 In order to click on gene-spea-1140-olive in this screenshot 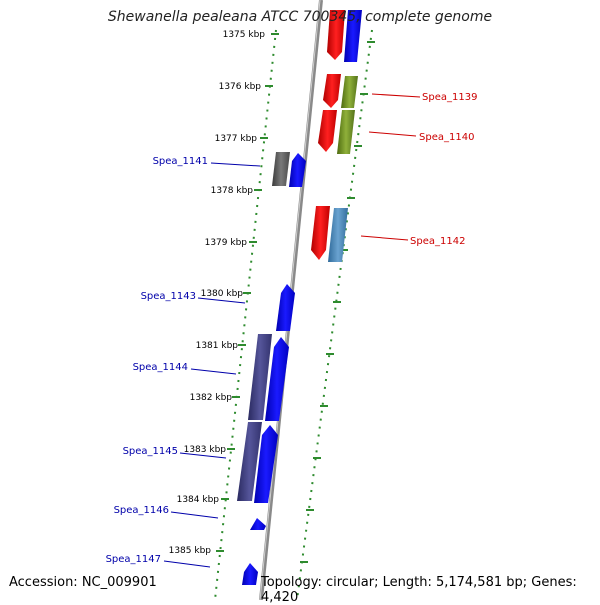, I will do `click(346, 132)`.